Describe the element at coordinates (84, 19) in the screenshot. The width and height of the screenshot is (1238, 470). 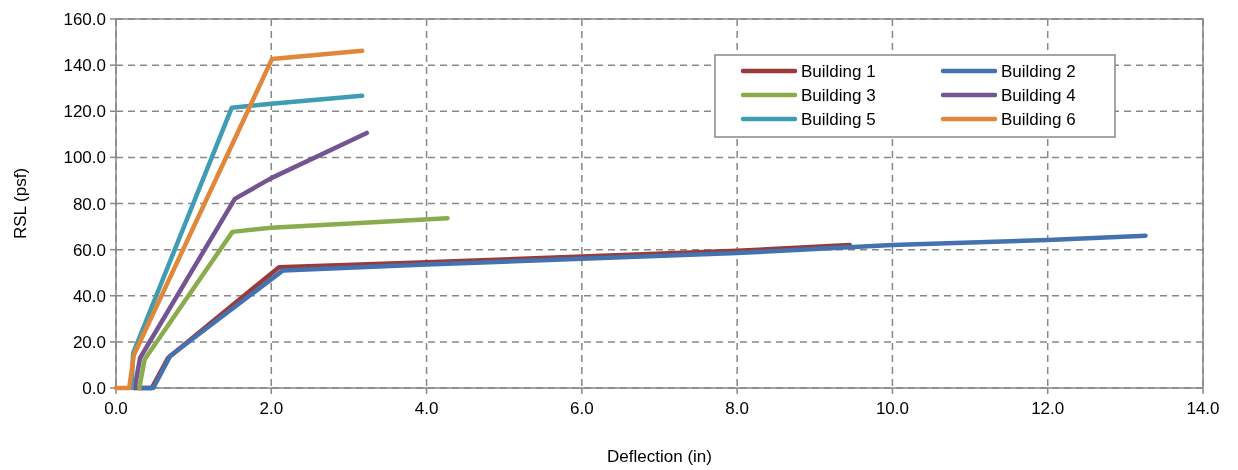
I see `y-tick-label: 160.0` at that location.